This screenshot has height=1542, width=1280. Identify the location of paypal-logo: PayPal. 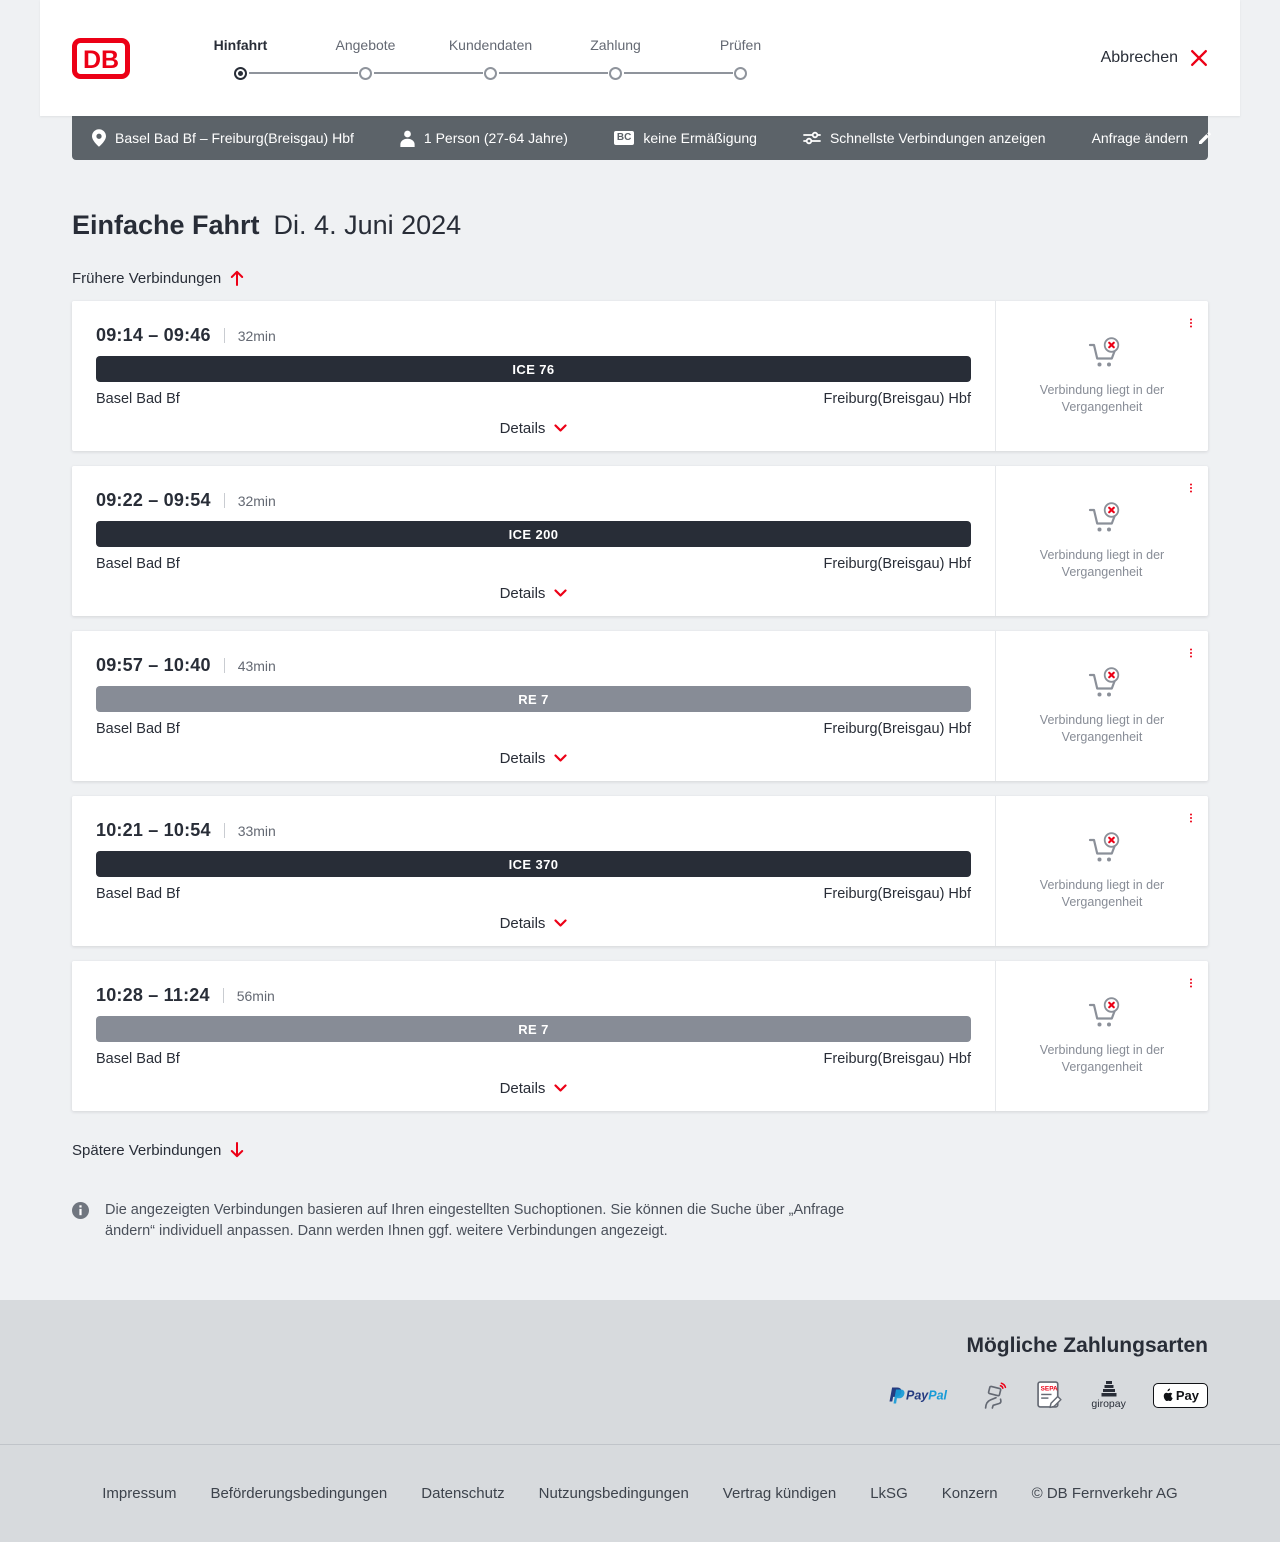
(918, 1395).